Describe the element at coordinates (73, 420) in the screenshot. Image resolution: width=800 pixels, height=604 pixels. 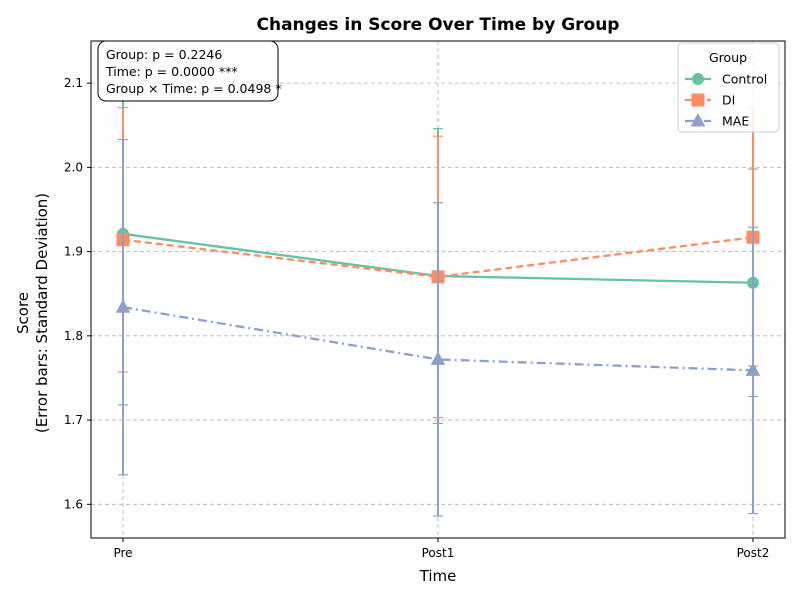
I see `y-tick-label-1: 1.7` at that location.